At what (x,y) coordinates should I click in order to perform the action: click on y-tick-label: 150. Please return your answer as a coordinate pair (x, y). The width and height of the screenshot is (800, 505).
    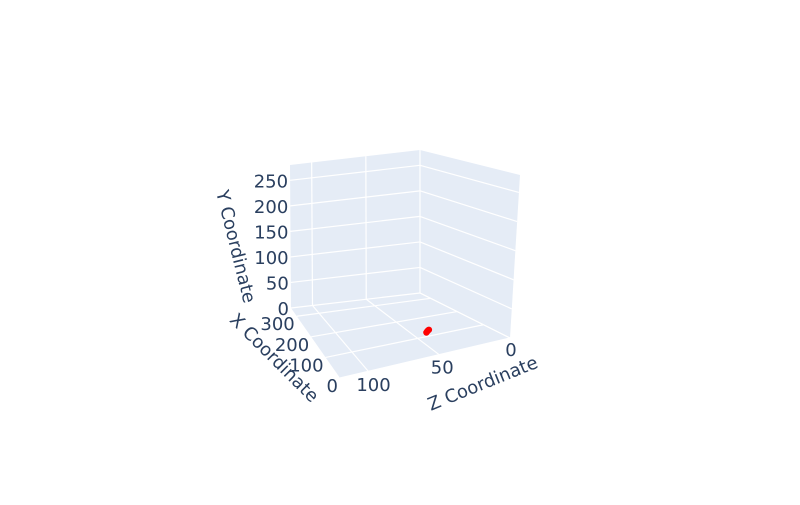
    Looking at the image, I should click on (271, 232).